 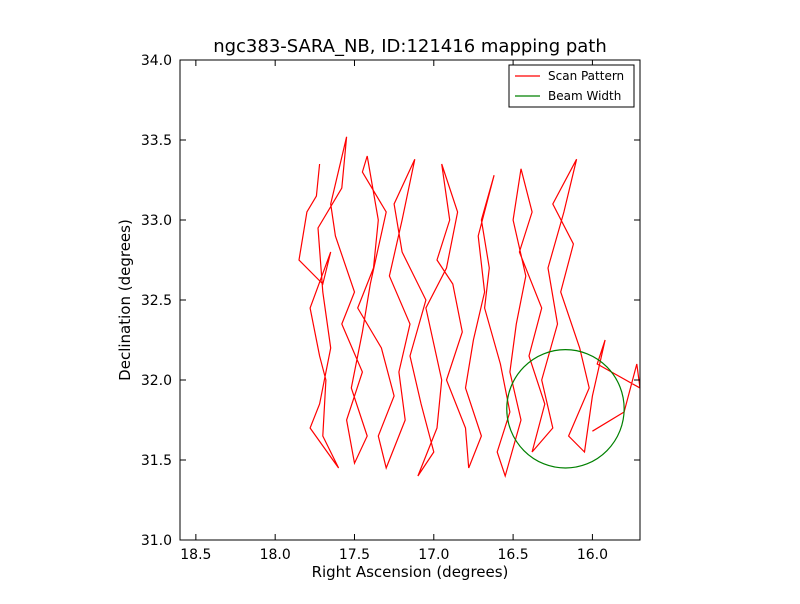 What do you see at coordinates (156, 381) in the screenshot?
I see `y-tick-label: 32.0` at bounding box center [156, 381].